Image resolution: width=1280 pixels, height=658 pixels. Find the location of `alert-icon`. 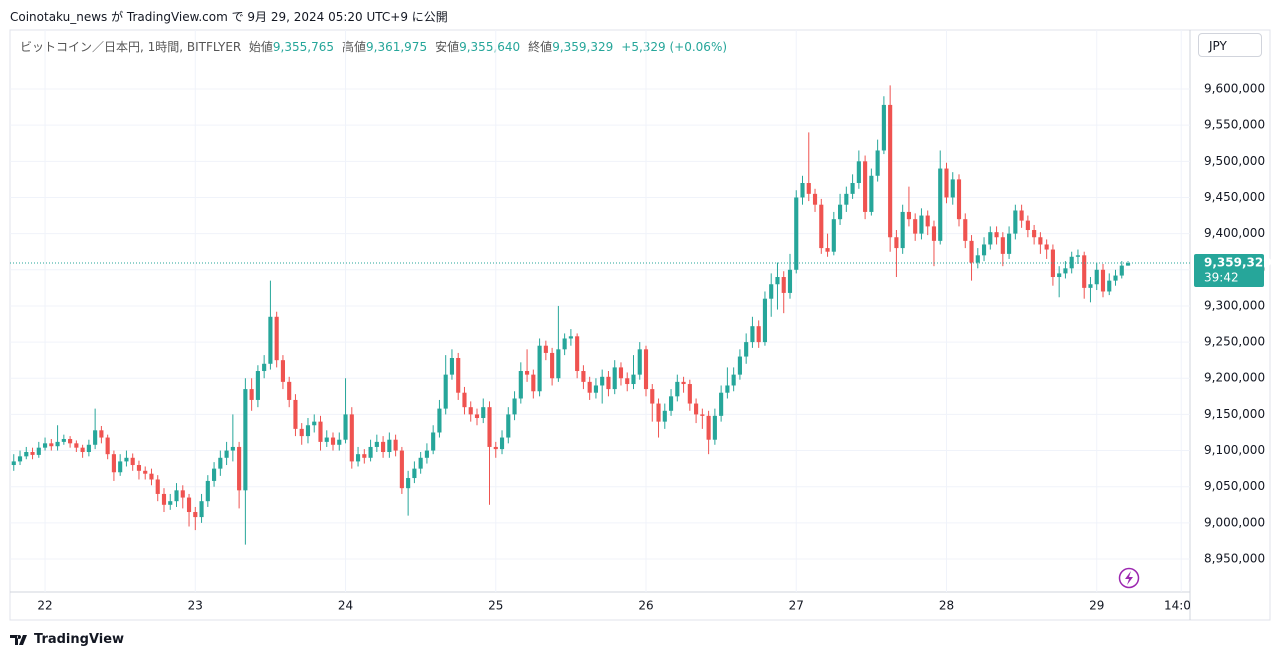

alert-icon is located at coordinates (1129, 578).